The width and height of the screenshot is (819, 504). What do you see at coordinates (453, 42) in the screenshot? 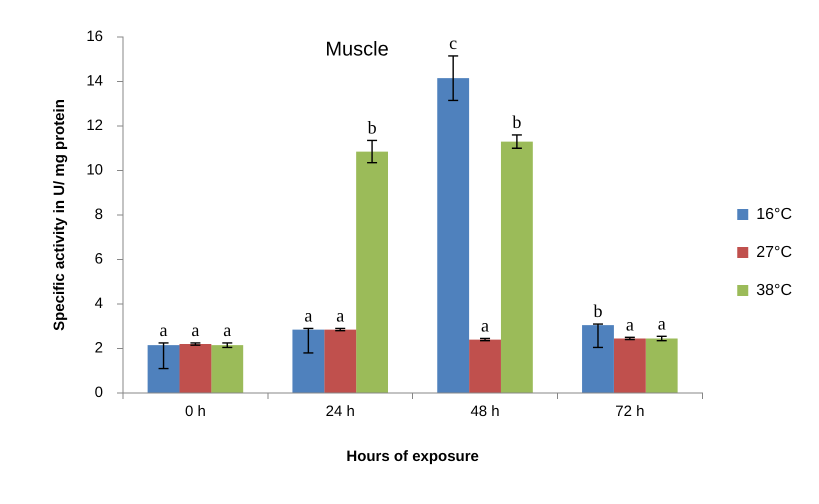
I see `data-label: c` at bounding box center [453, 42].